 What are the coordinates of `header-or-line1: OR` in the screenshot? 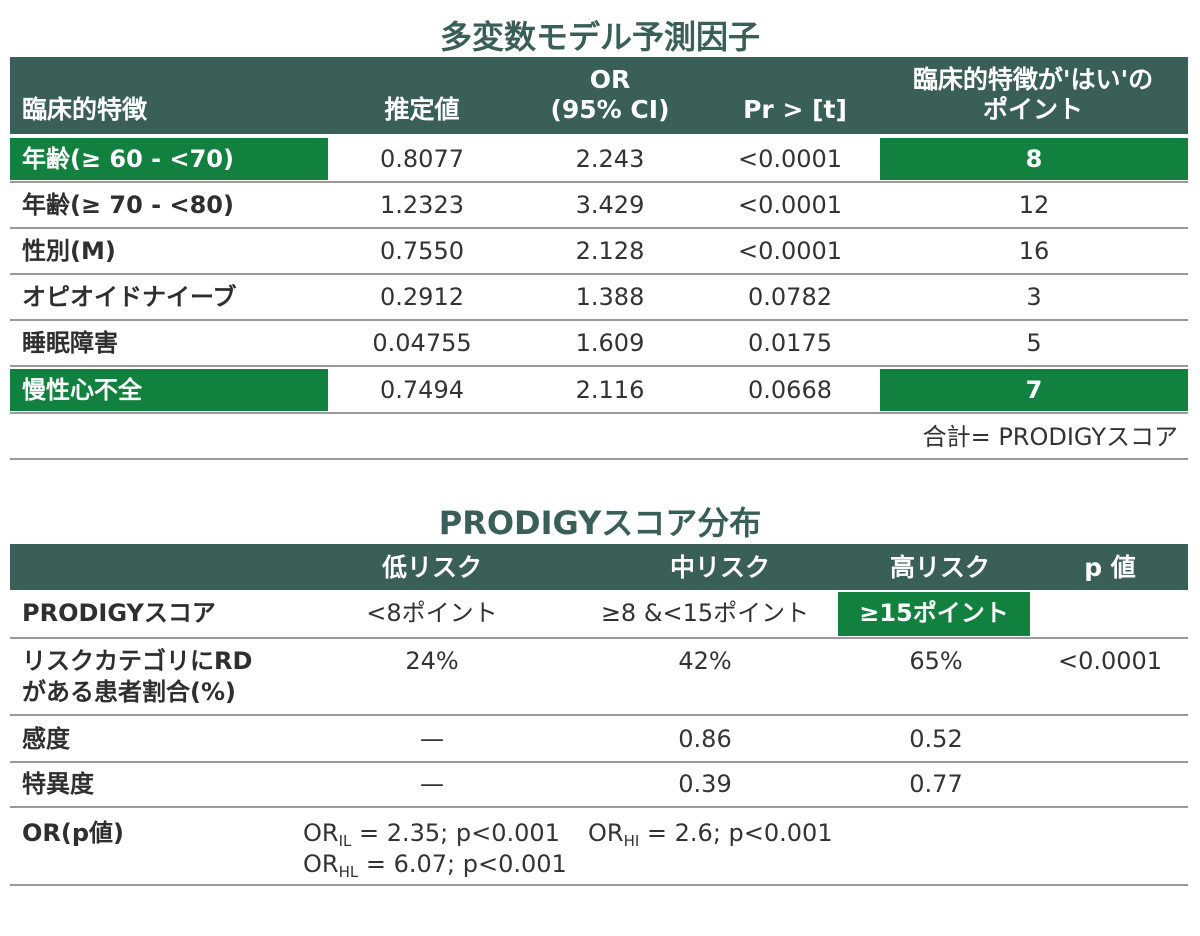 It's located at (610, 79).